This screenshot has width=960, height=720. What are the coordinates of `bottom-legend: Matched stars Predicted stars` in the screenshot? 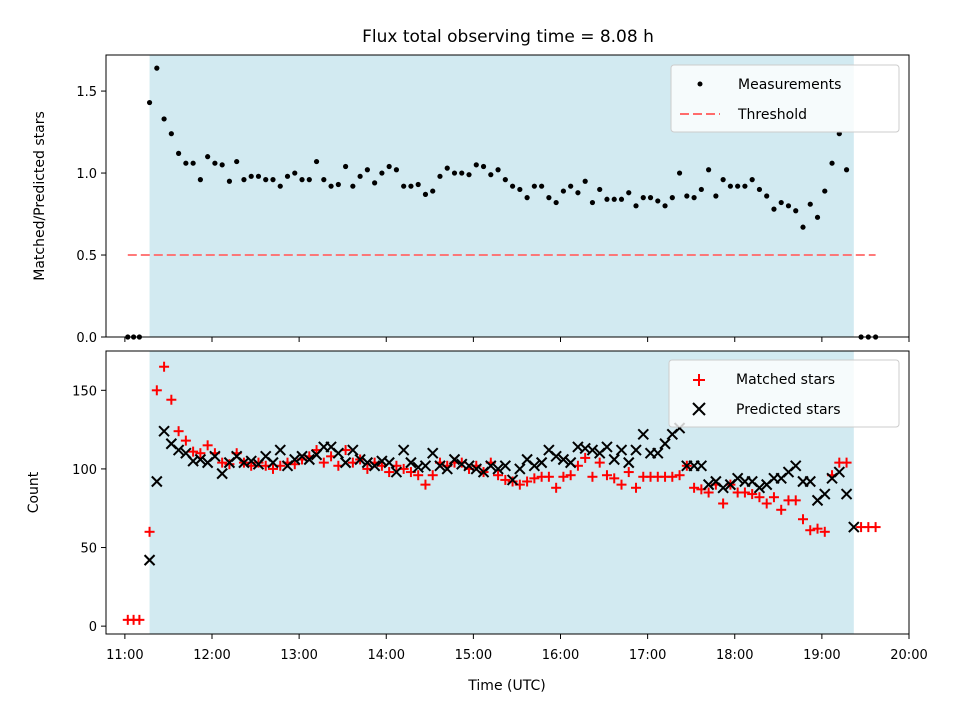 It's located at (784, 393).